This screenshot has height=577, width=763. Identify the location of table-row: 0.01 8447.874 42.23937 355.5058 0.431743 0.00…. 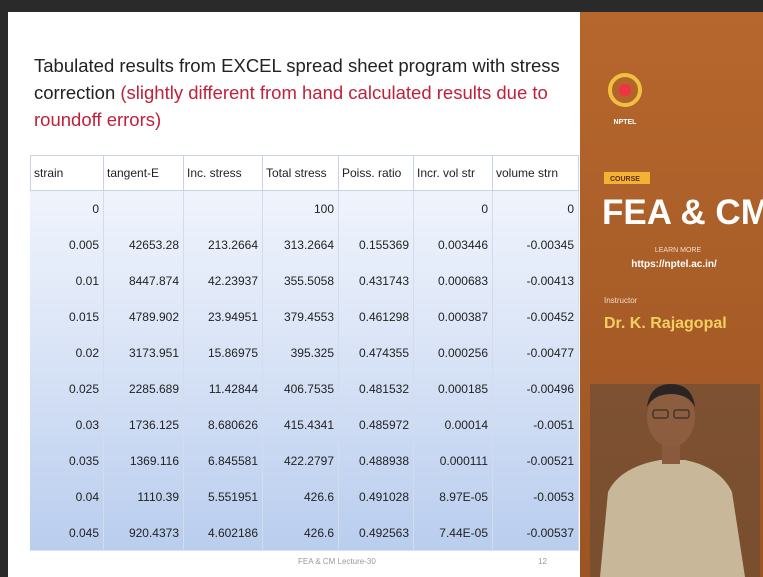
(304, 281).